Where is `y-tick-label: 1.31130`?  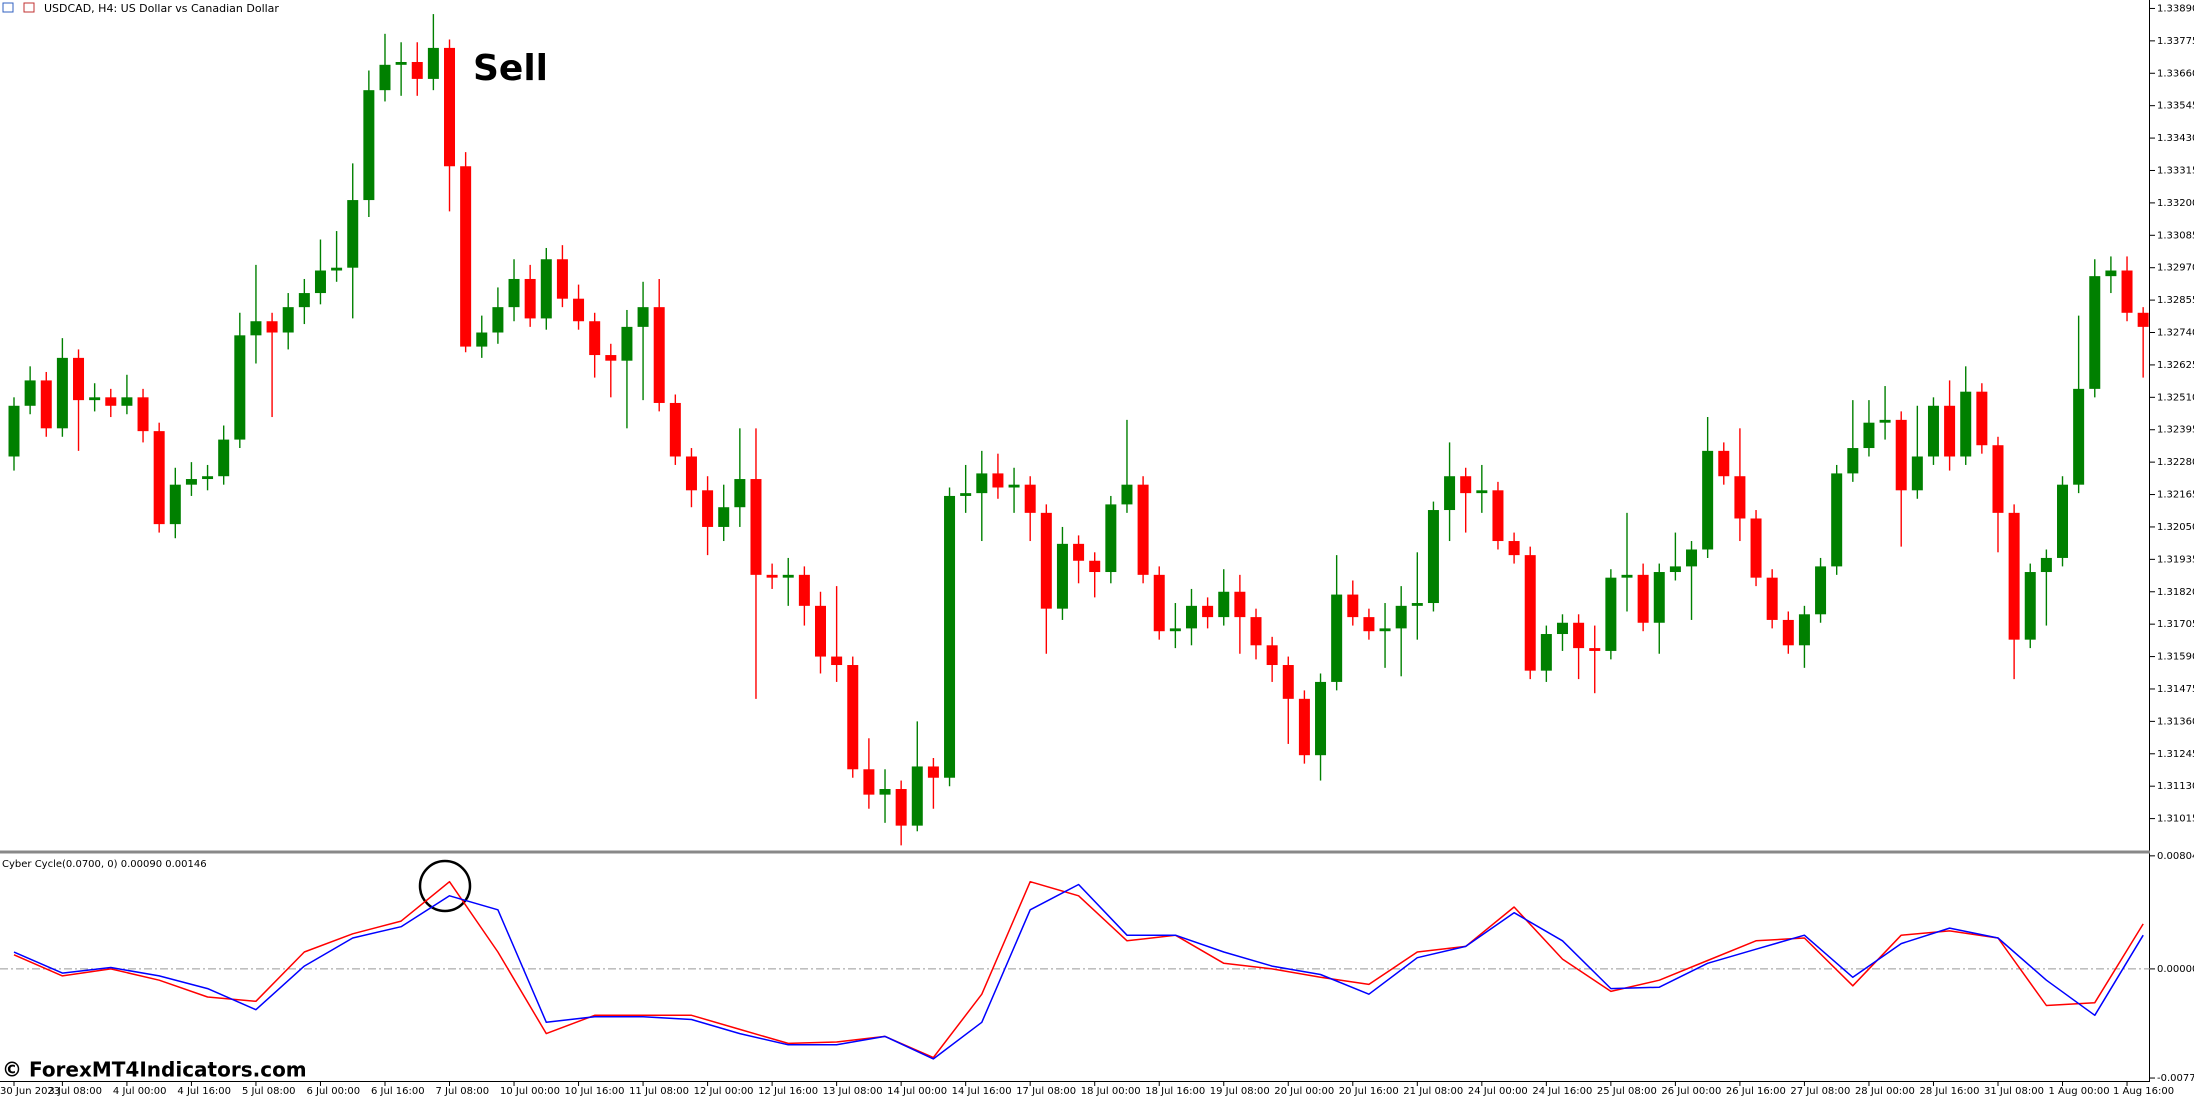 y-tick-label: 1.31130 is located at coordinates (2175, 786).